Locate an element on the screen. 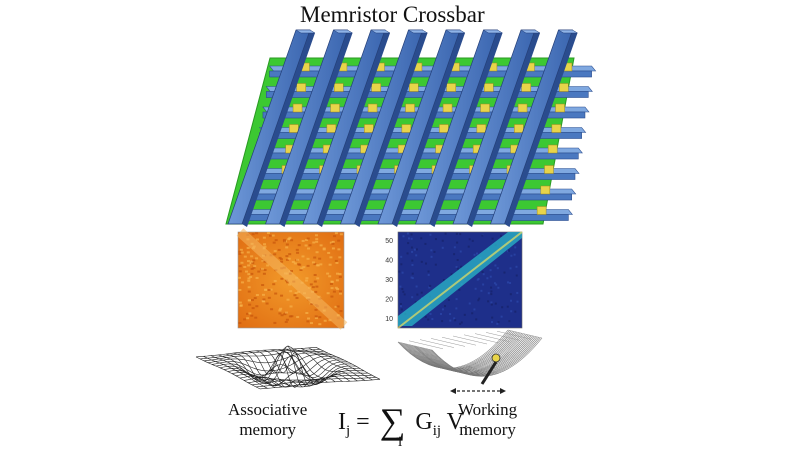  y-tick-label: 30 is located at coordinates (389, 280).